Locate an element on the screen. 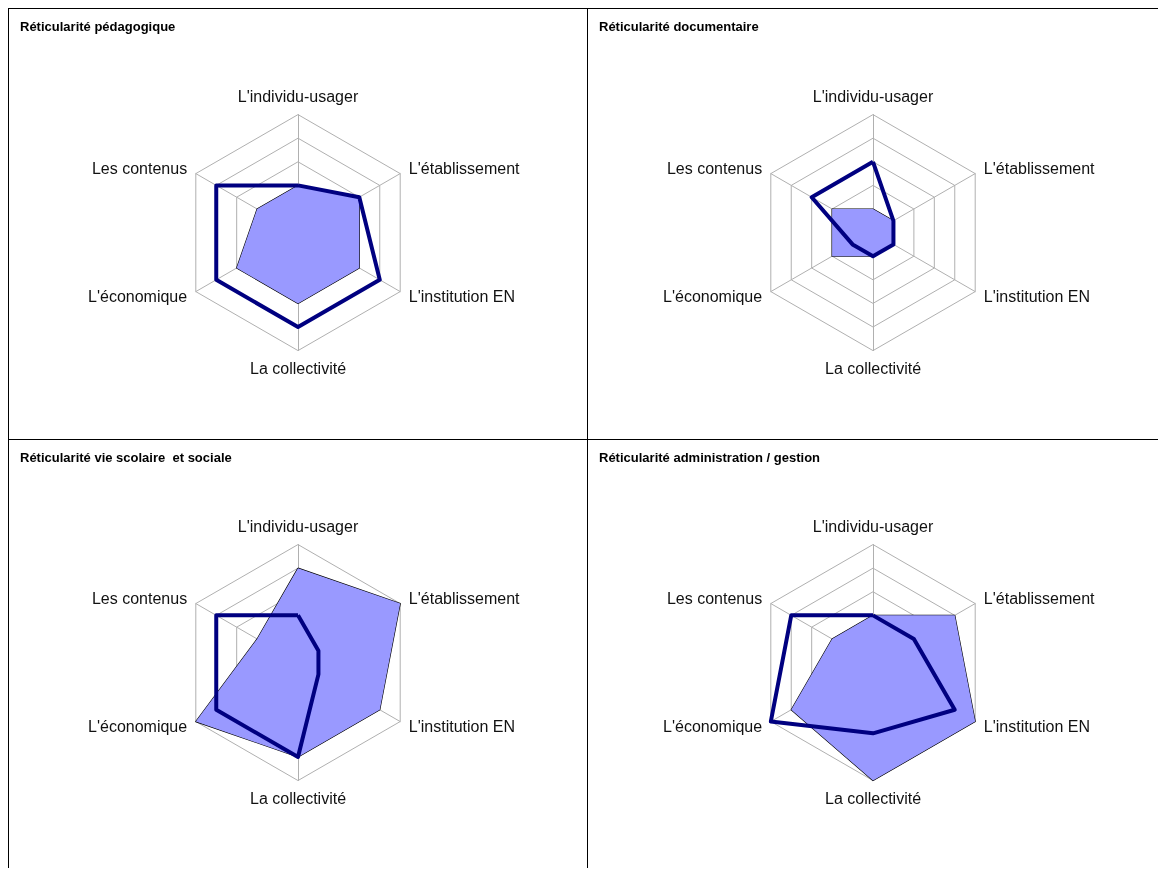  chart-title: Réticularité administration / gestion is located at coordinates (710, 457).